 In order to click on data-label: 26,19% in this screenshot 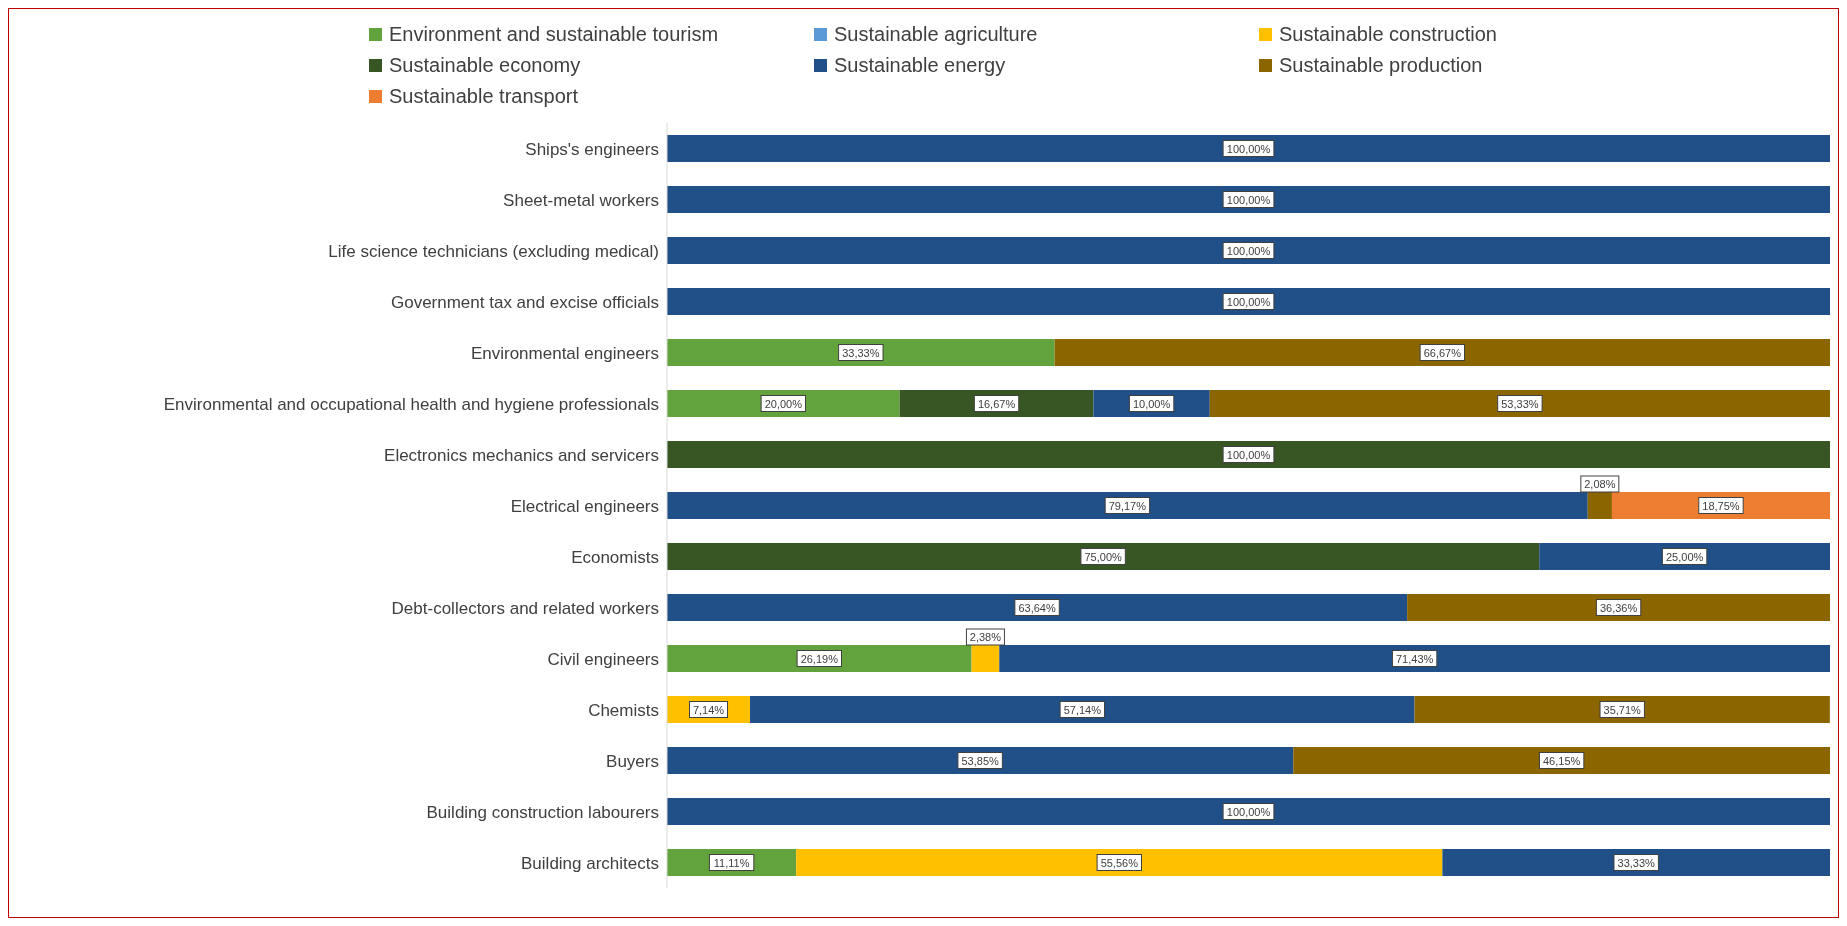, I will do `click(819, 658)`.